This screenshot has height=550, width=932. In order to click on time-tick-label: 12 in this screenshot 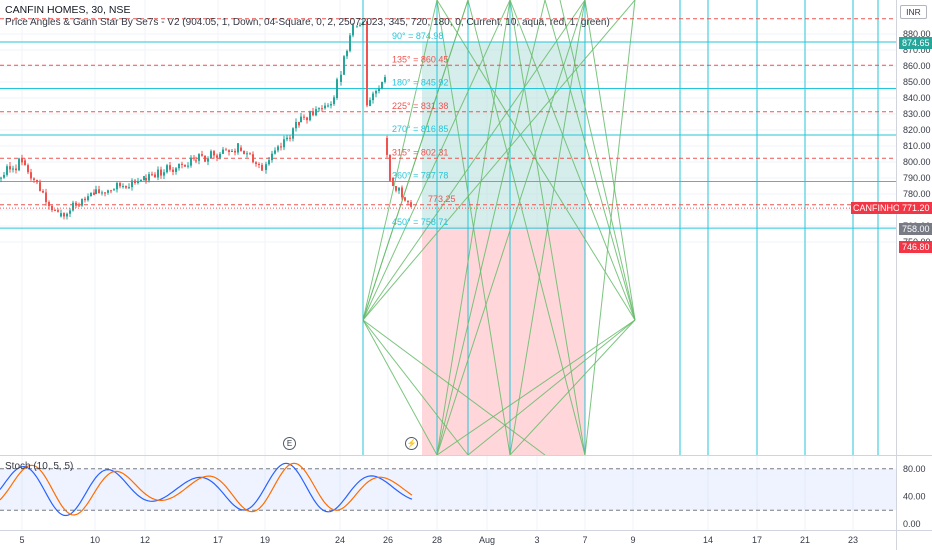, I will do `click(145, 540)`.